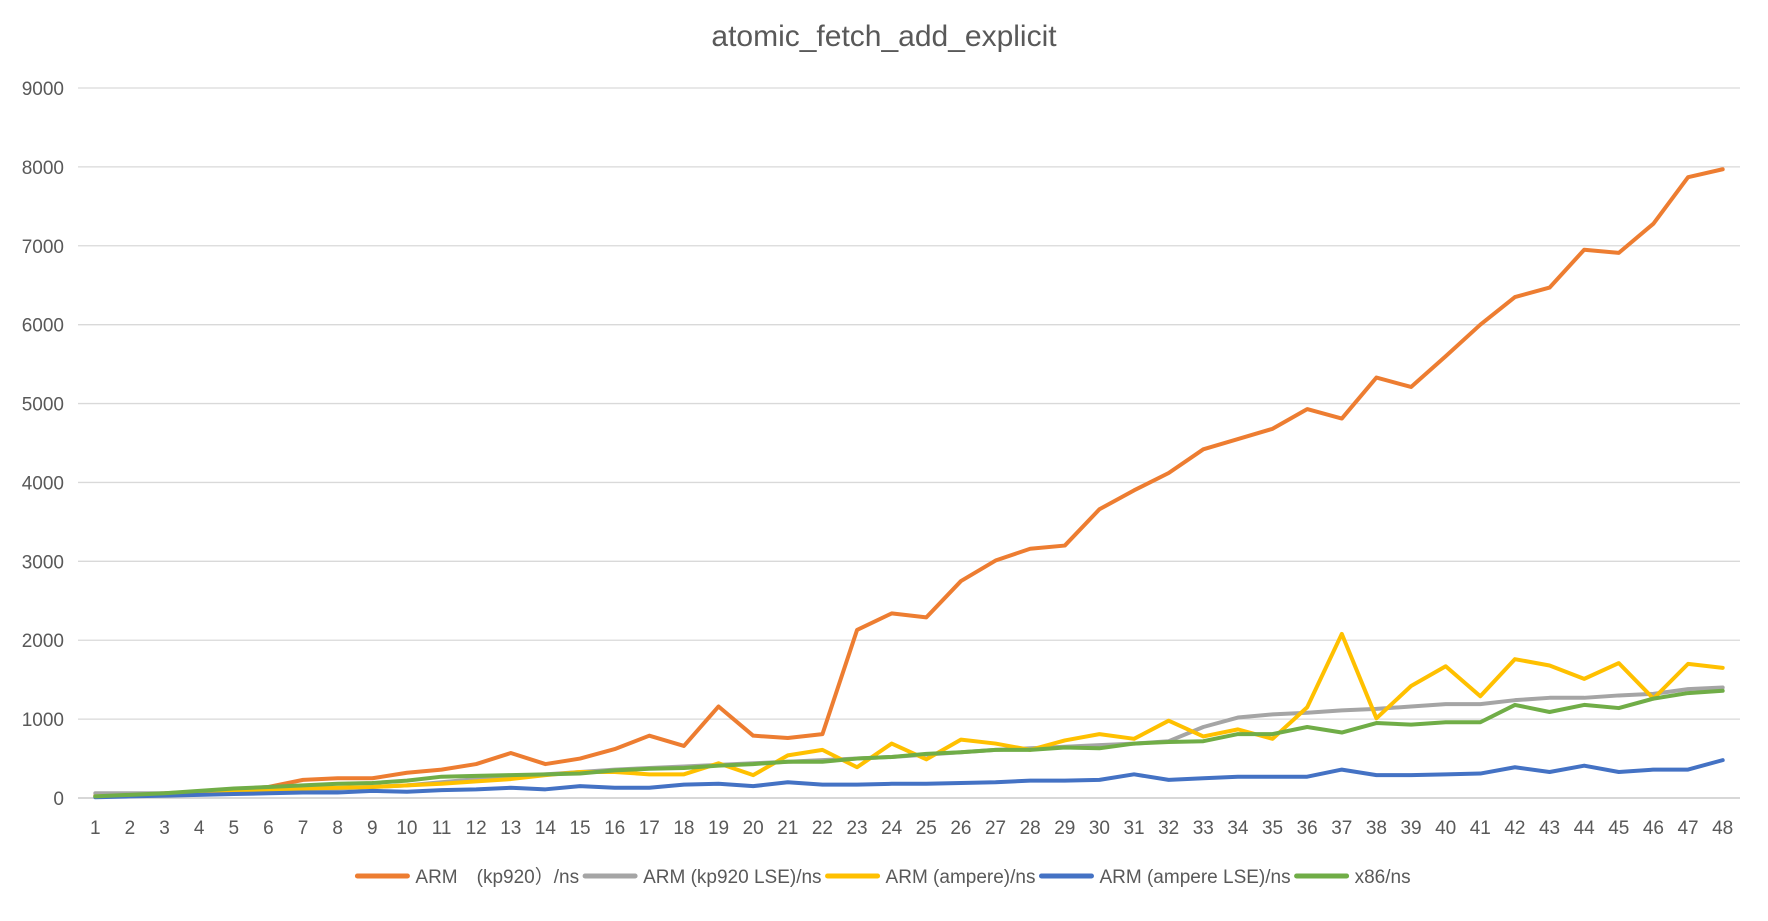 The width and height of the screenshot is (1768, 921). What do you see at coordinates (1410, 828) in the screenshot?
I see `x-tick-label: 39` at bounding box center [1410, 828].